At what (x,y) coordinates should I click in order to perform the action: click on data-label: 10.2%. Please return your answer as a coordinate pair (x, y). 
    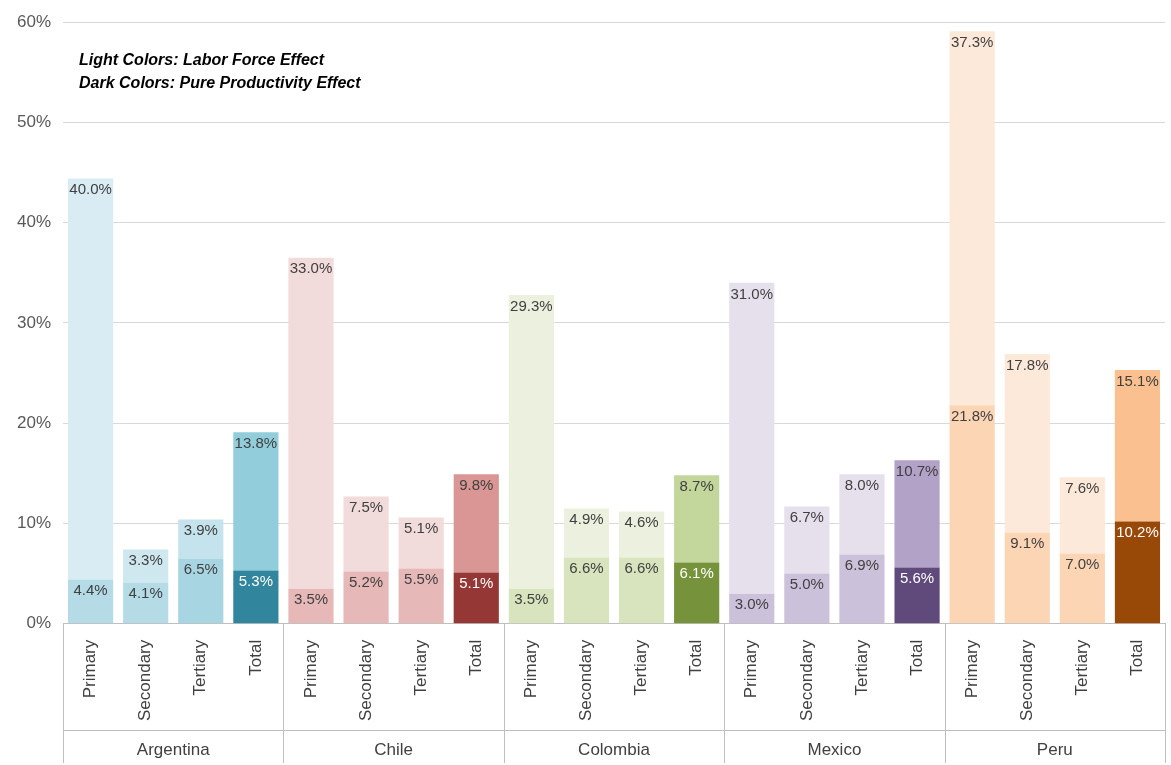
    Looking at the image, I should click on (1137, 532).